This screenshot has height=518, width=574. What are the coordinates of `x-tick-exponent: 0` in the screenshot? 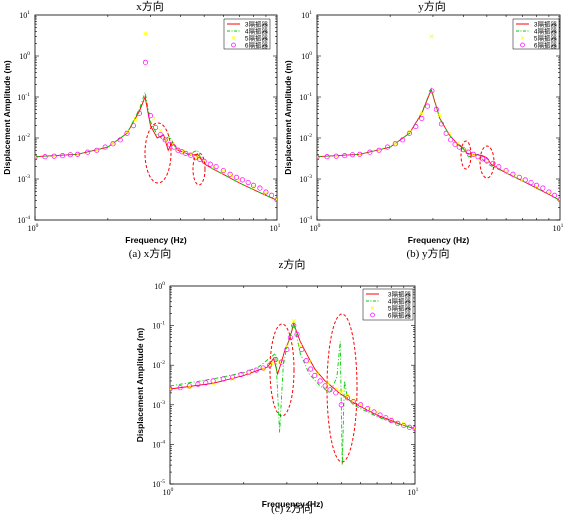 It's located at (319, 226).